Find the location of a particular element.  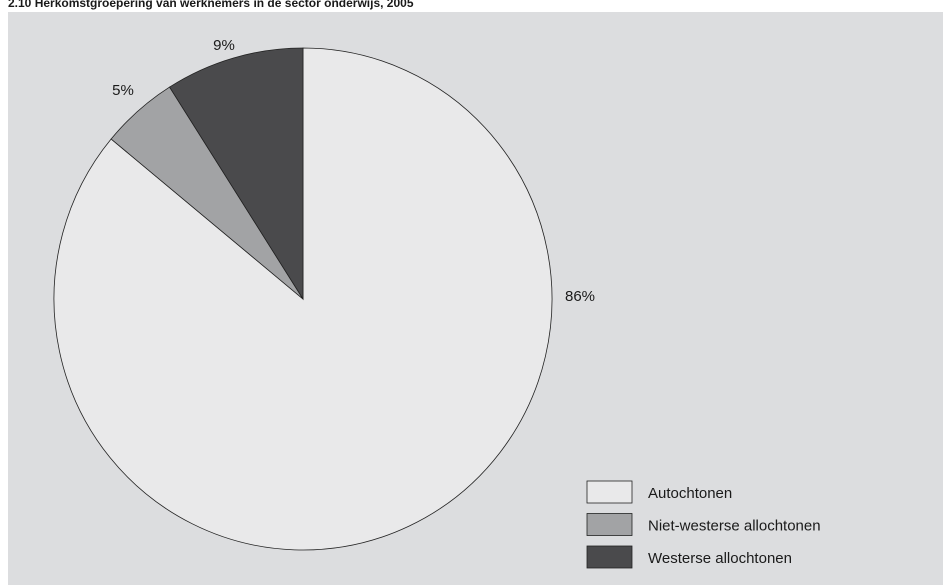

legend-label: Westerse allochtonen is located at coordinates (720, 558).